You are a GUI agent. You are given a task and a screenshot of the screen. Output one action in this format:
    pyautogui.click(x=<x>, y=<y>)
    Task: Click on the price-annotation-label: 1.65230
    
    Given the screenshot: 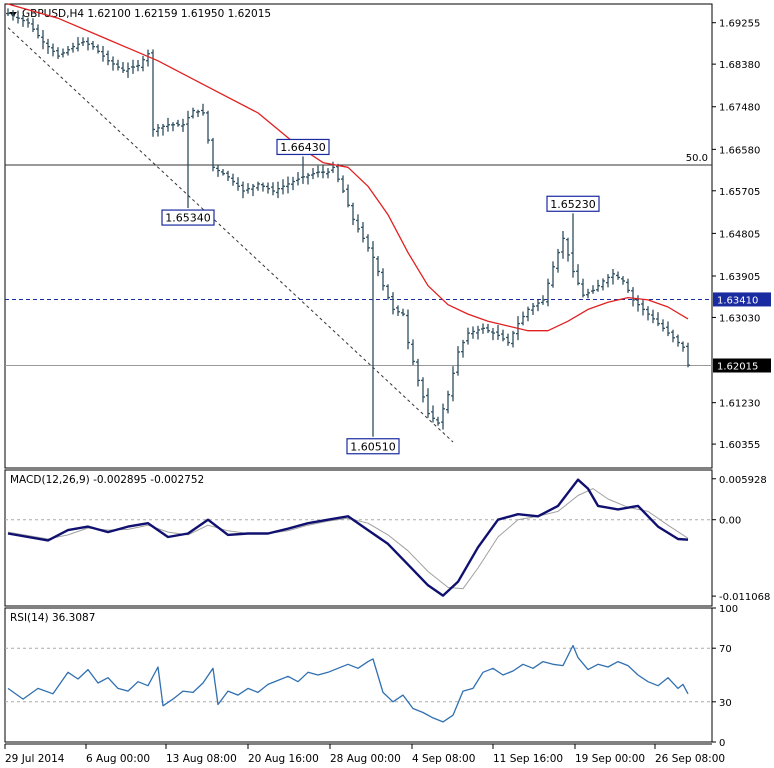 What is the action you would take?
    pyautogui.click(x=573, y=204)
    